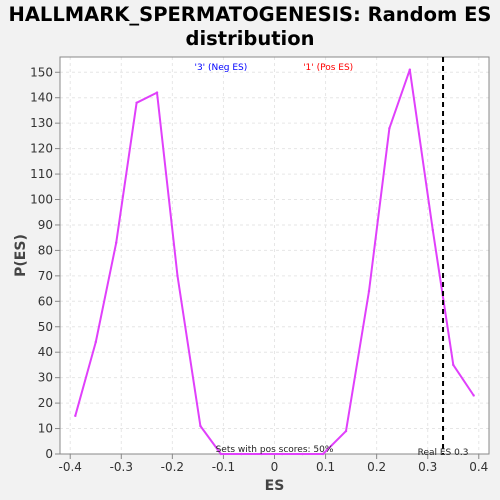 The width and height of the screenshot is (500, 500). What do you see at coordinates (45, 378) in the screenshot?
I see `y-tick-label: 30` at bounding box center [45, 378].